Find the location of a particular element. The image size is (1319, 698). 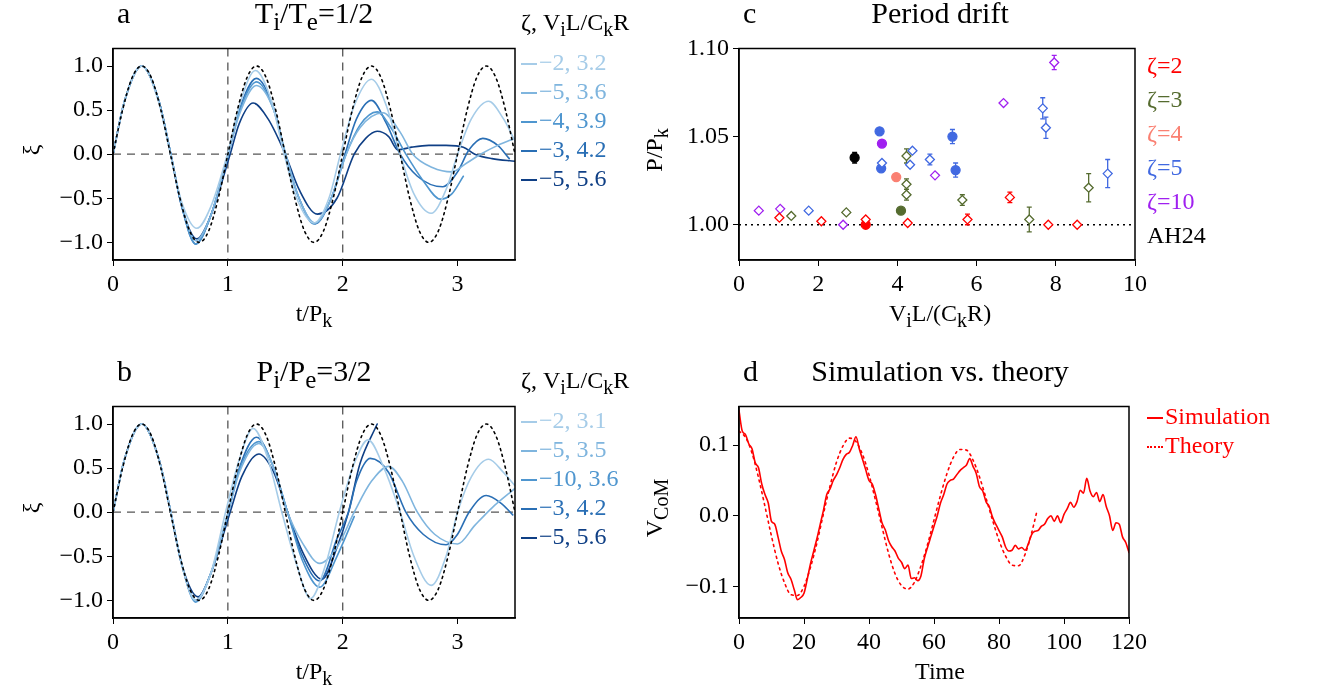

x-tick-label: 40 is located at coordinates (869, 640).